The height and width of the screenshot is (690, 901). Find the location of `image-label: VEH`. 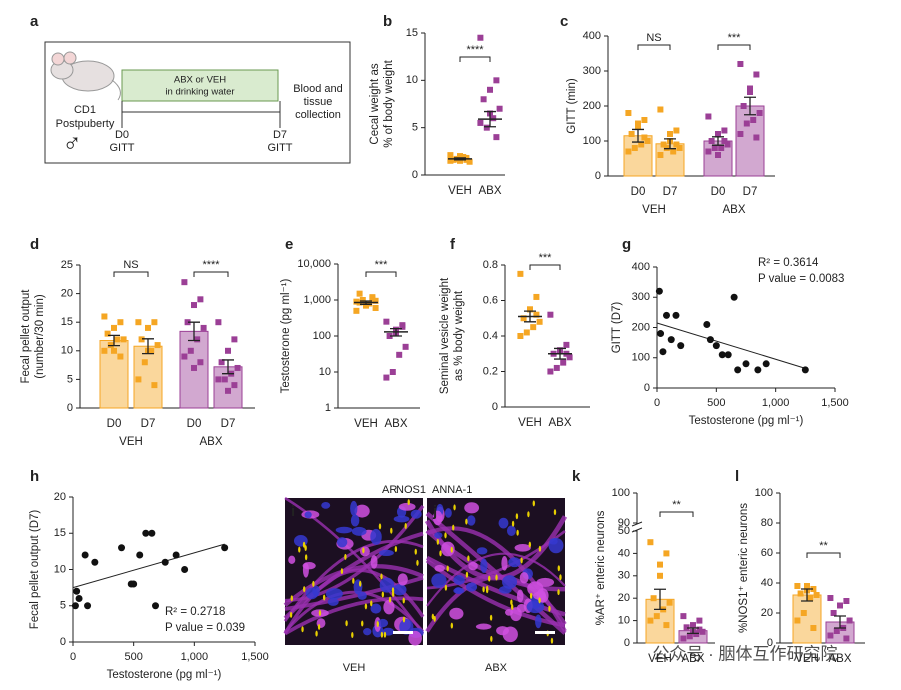

image-label: VEH is located at coordinates (354, 668).